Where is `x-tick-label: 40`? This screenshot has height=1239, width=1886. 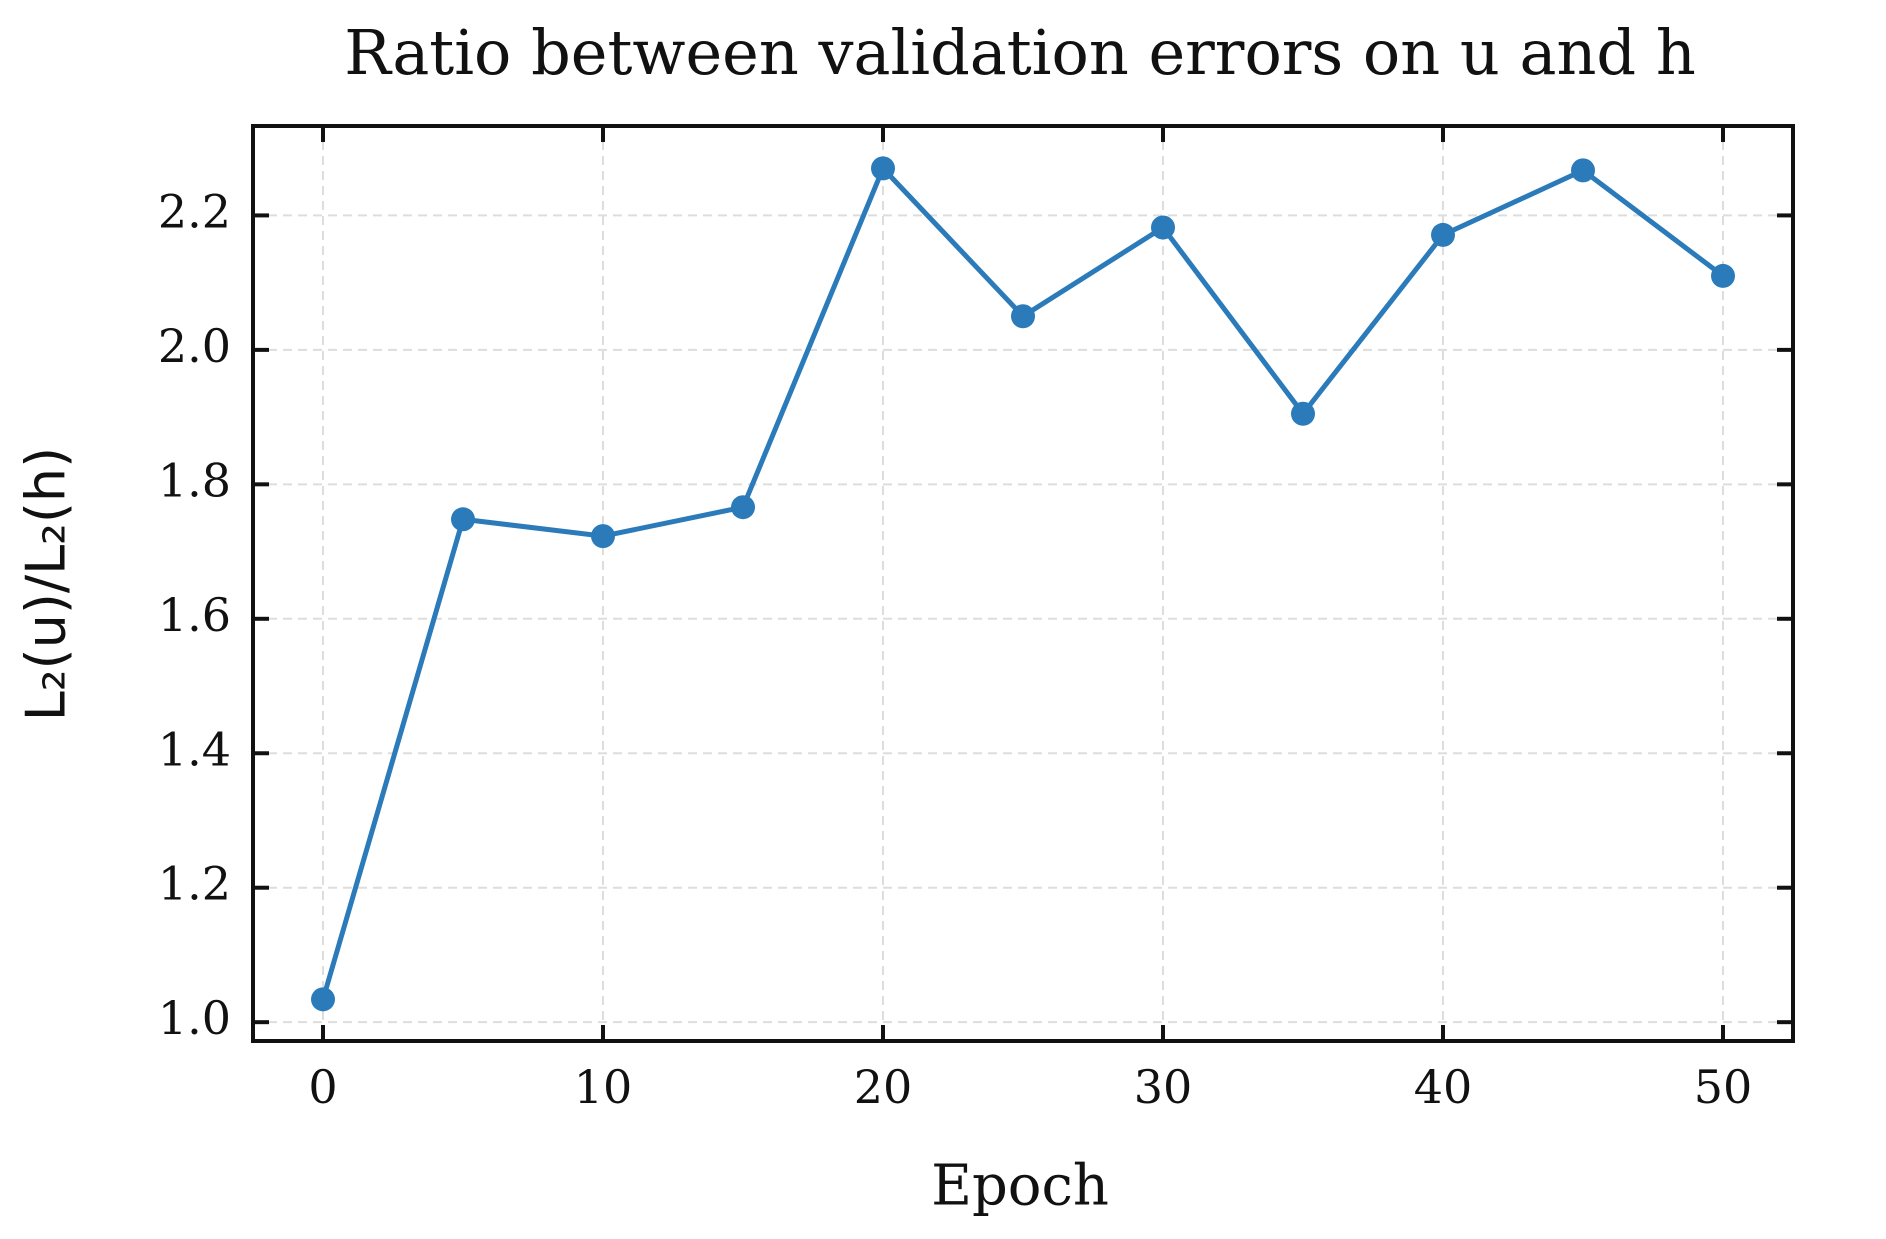
x-tick-label: 40 is located at coordinates (1443, 1087).